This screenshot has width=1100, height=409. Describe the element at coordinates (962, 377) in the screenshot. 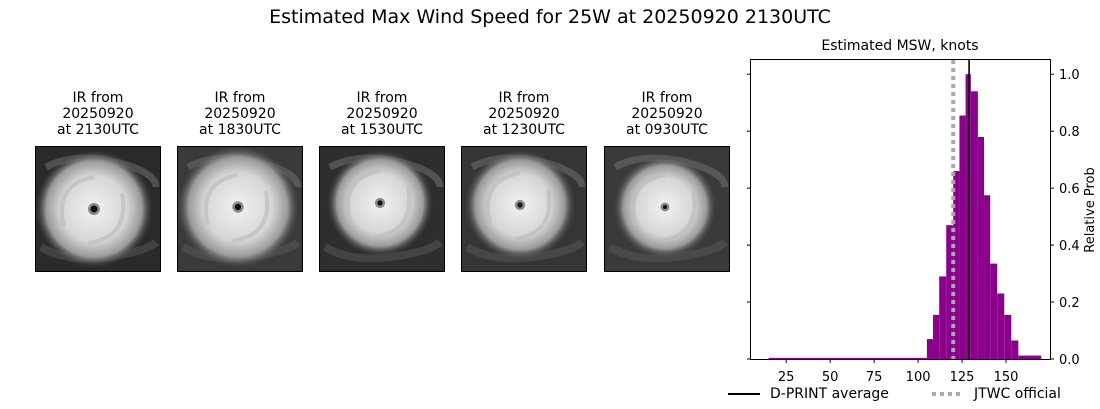

I see `x-tick-label: 125` at that location.